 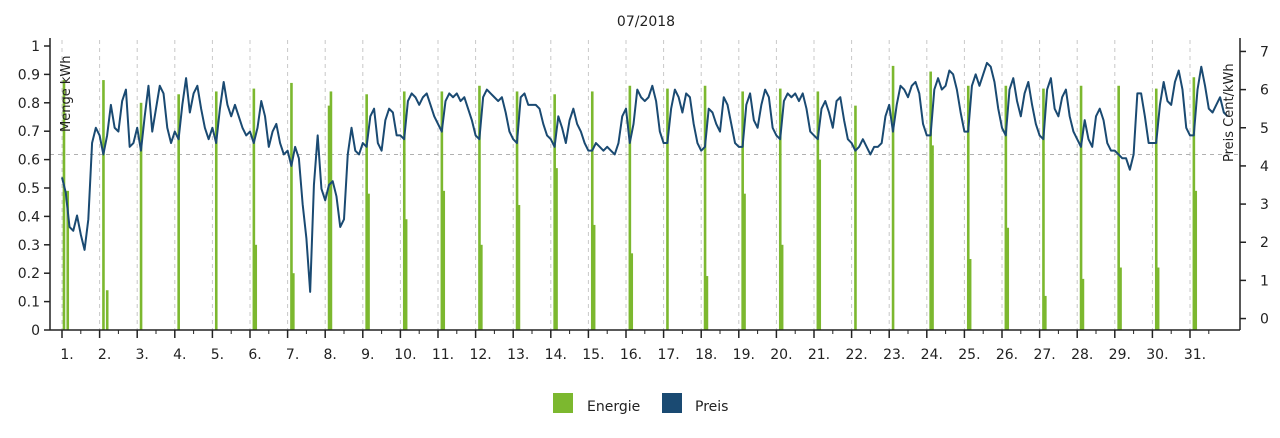 I want to click on legend-energie-label: Energie, so click(x=613, y=407).